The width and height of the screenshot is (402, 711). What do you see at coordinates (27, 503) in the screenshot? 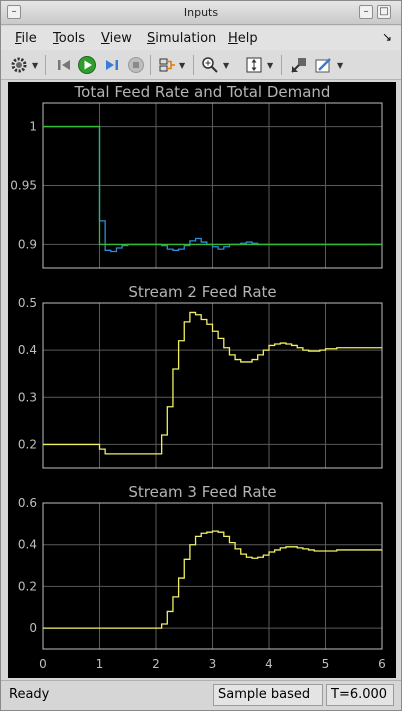
I see `y-tick-label: 0.6` at bounding box center [27, 503].